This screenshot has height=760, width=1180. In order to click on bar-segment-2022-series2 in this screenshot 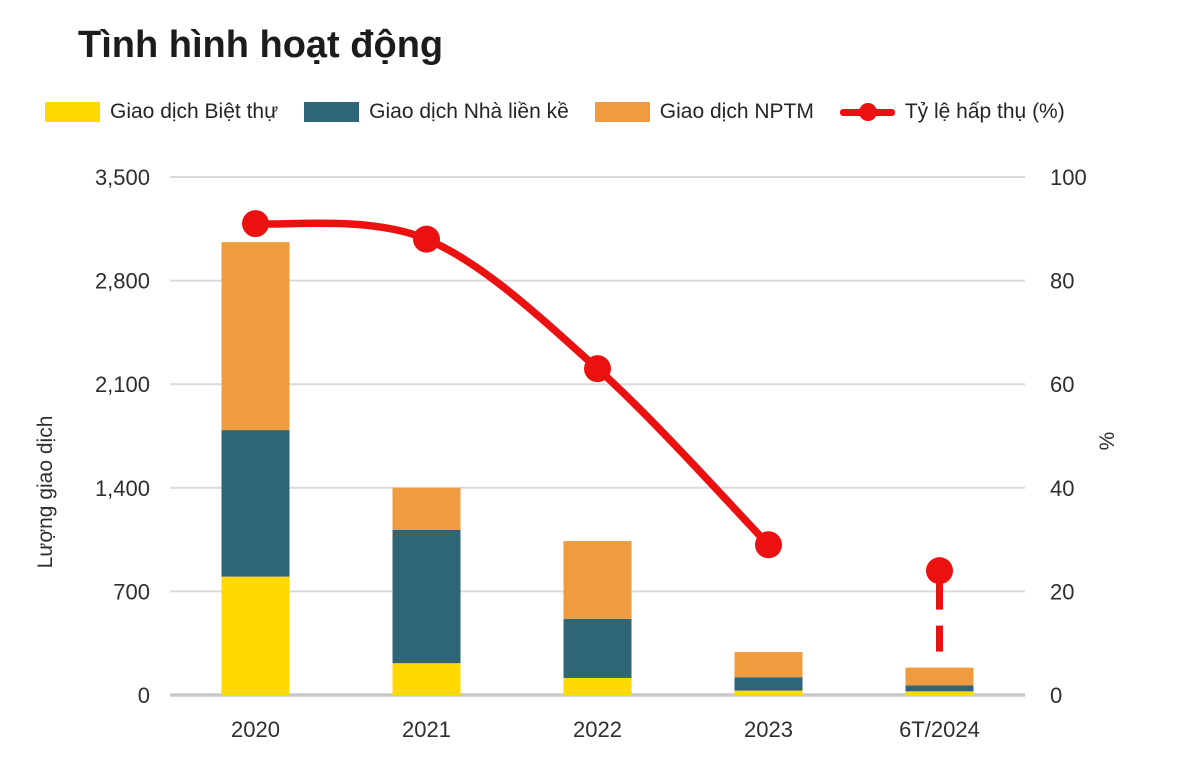, I will do `click(597, 580)`.